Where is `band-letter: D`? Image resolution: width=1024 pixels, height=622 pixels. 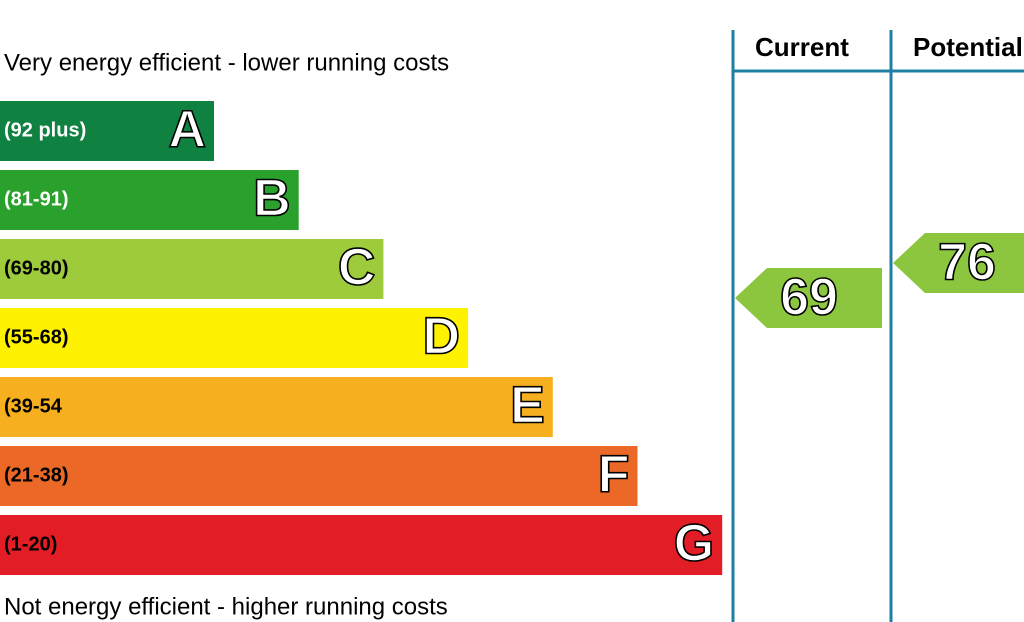
band-letter: D is located at coordinates (442, 337).